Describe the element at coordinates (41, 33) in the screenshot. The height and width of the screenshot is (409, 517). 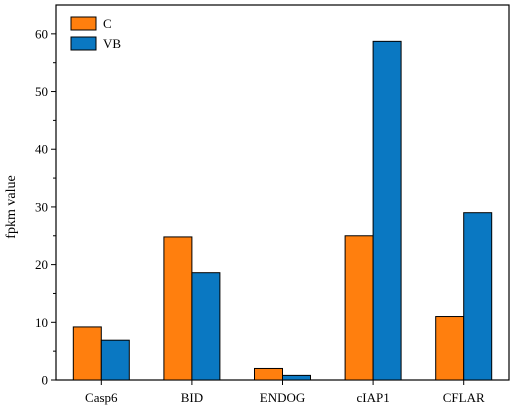
I see `y-tick-label: 60` at that location.